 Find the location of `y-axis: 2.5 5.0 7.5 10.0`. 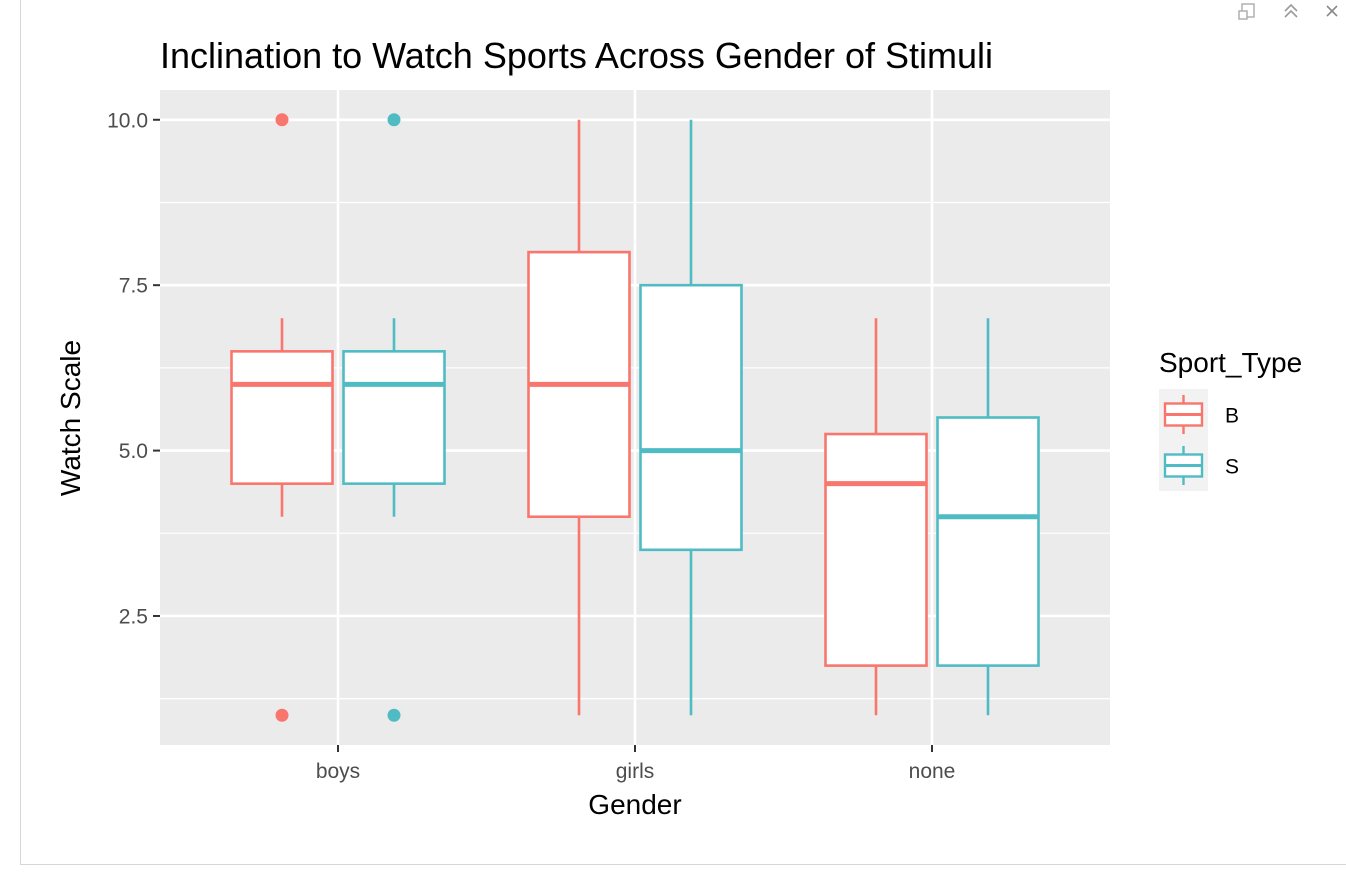

y-axis: 2.5 5.0 7.5 10.0 is located at coordinates (133, 368).